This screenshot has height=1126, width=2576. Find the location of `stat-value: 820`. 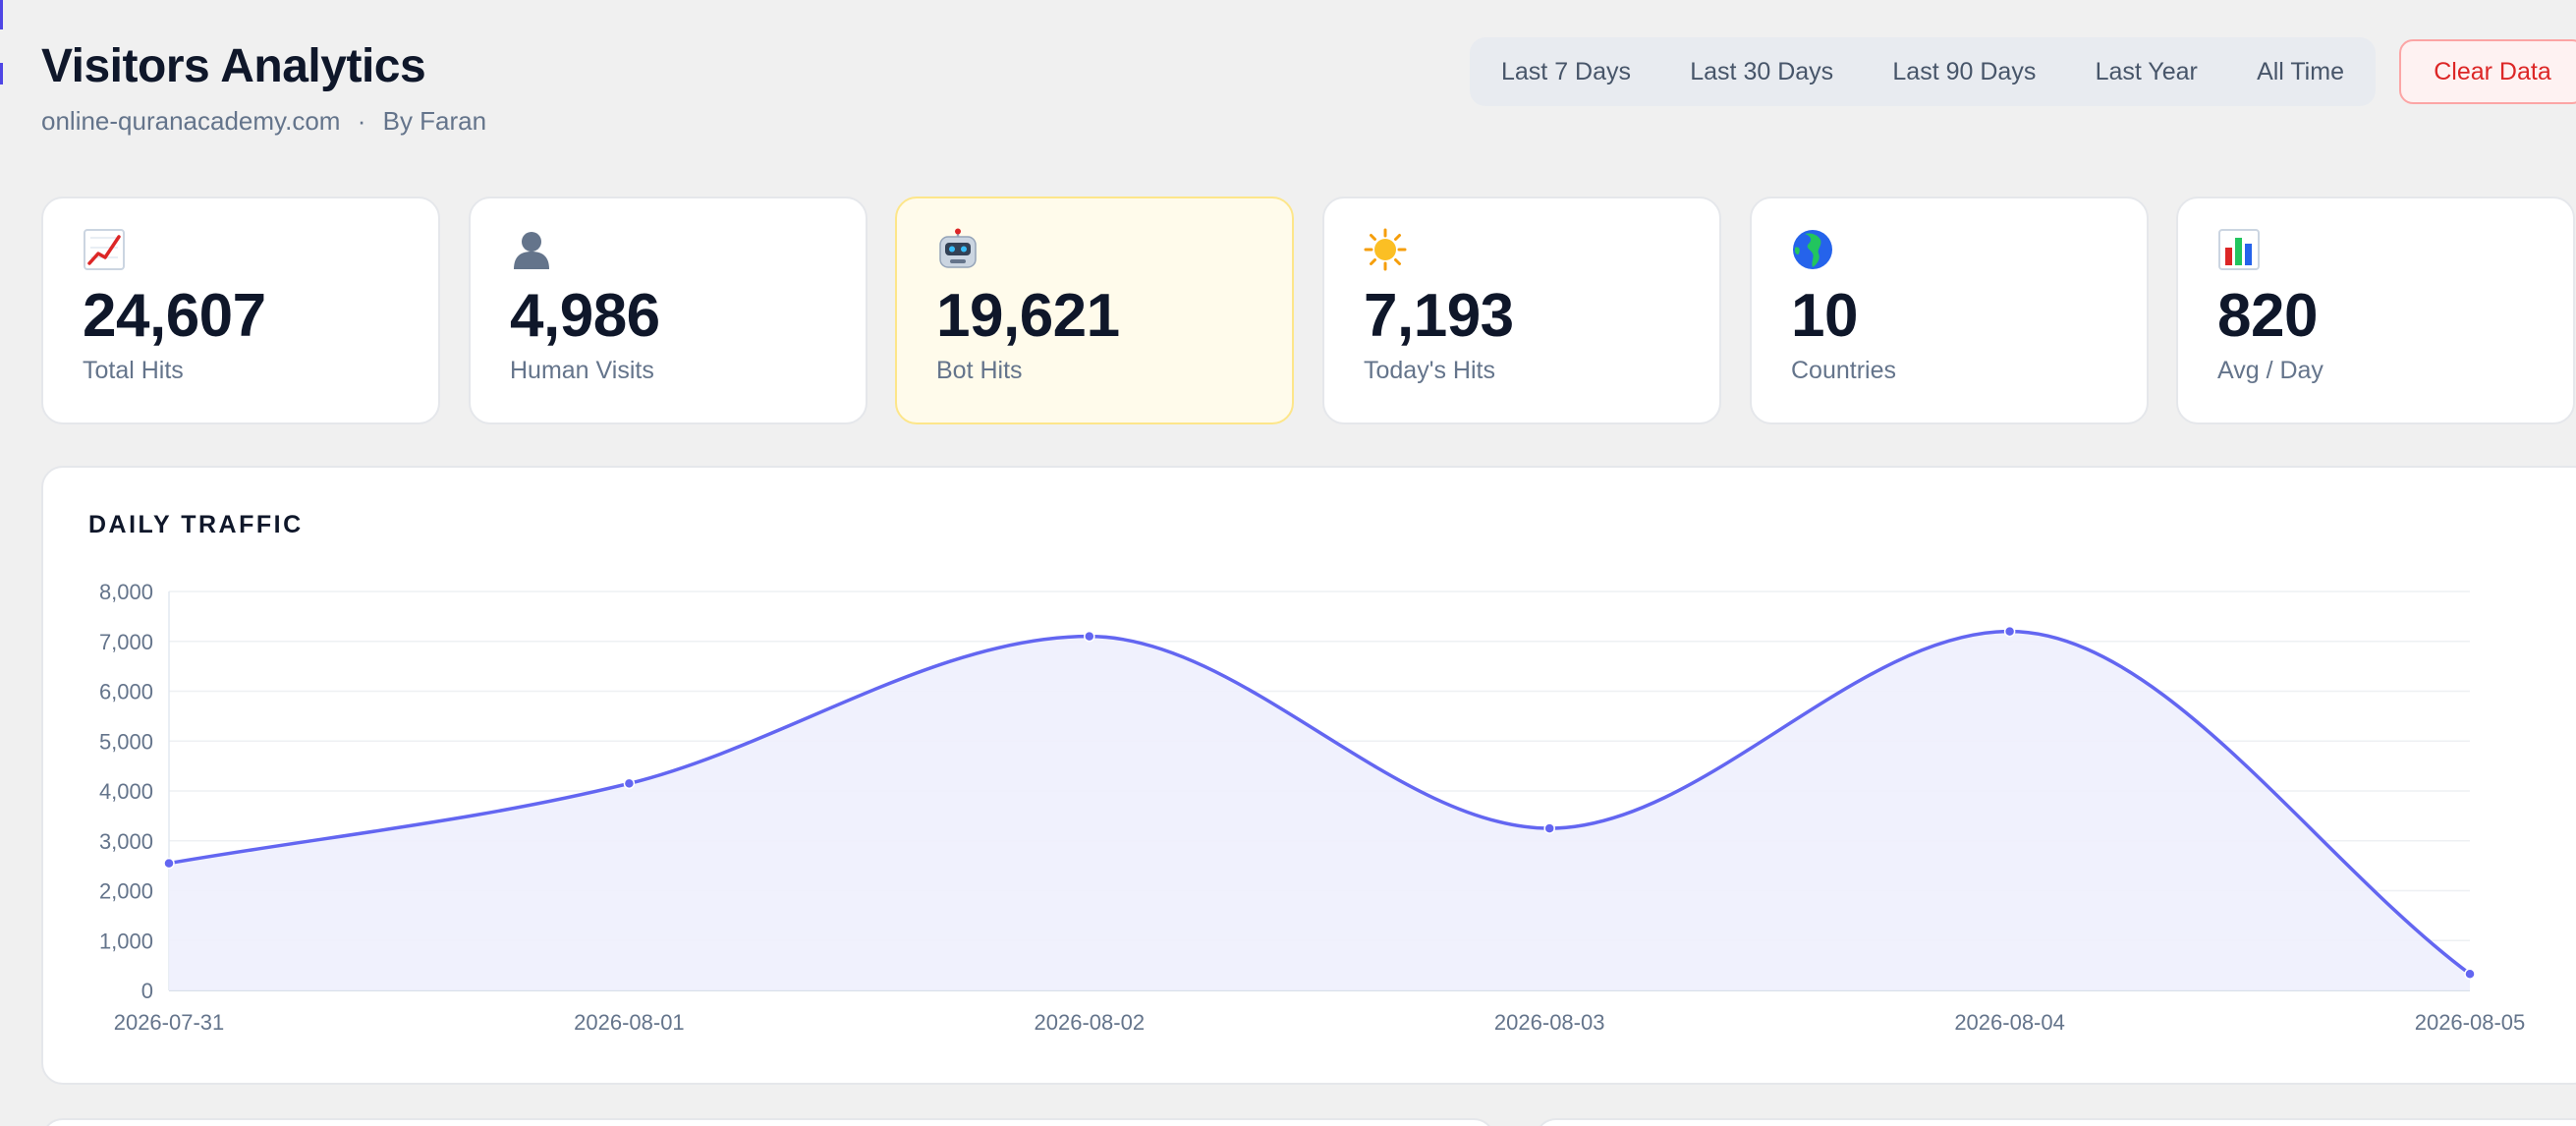

stat-value: 820 is located at coordinates (2267, 316).